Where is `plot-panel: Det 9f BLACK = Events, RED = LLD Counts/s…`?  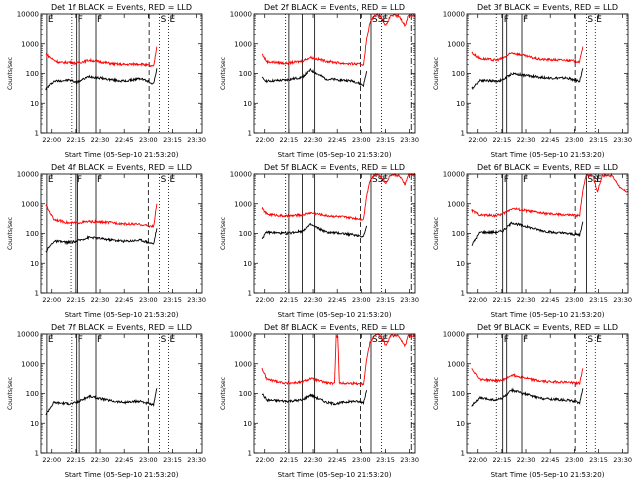 plot-panel: Det 9f BLACK = Events, RED = LLD Counts/s… is located at coordinates (532, 401).